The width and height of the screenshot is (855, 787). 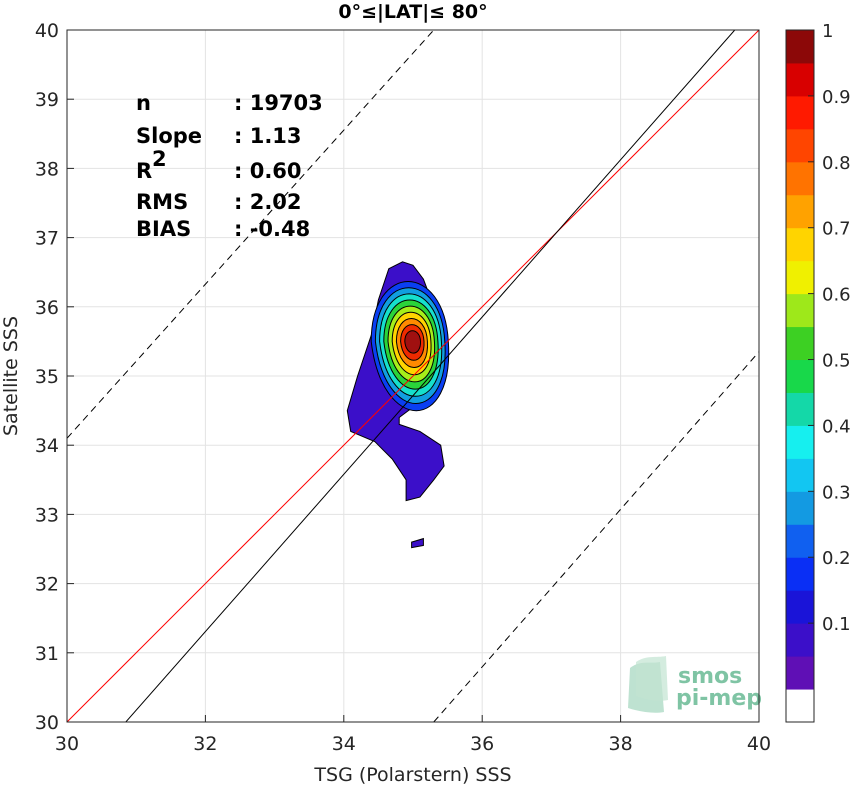 What do you see at coordinates (163, 229) in the screenshot?
I see `stat-label: BIAS` at bounding box center [163, 229].